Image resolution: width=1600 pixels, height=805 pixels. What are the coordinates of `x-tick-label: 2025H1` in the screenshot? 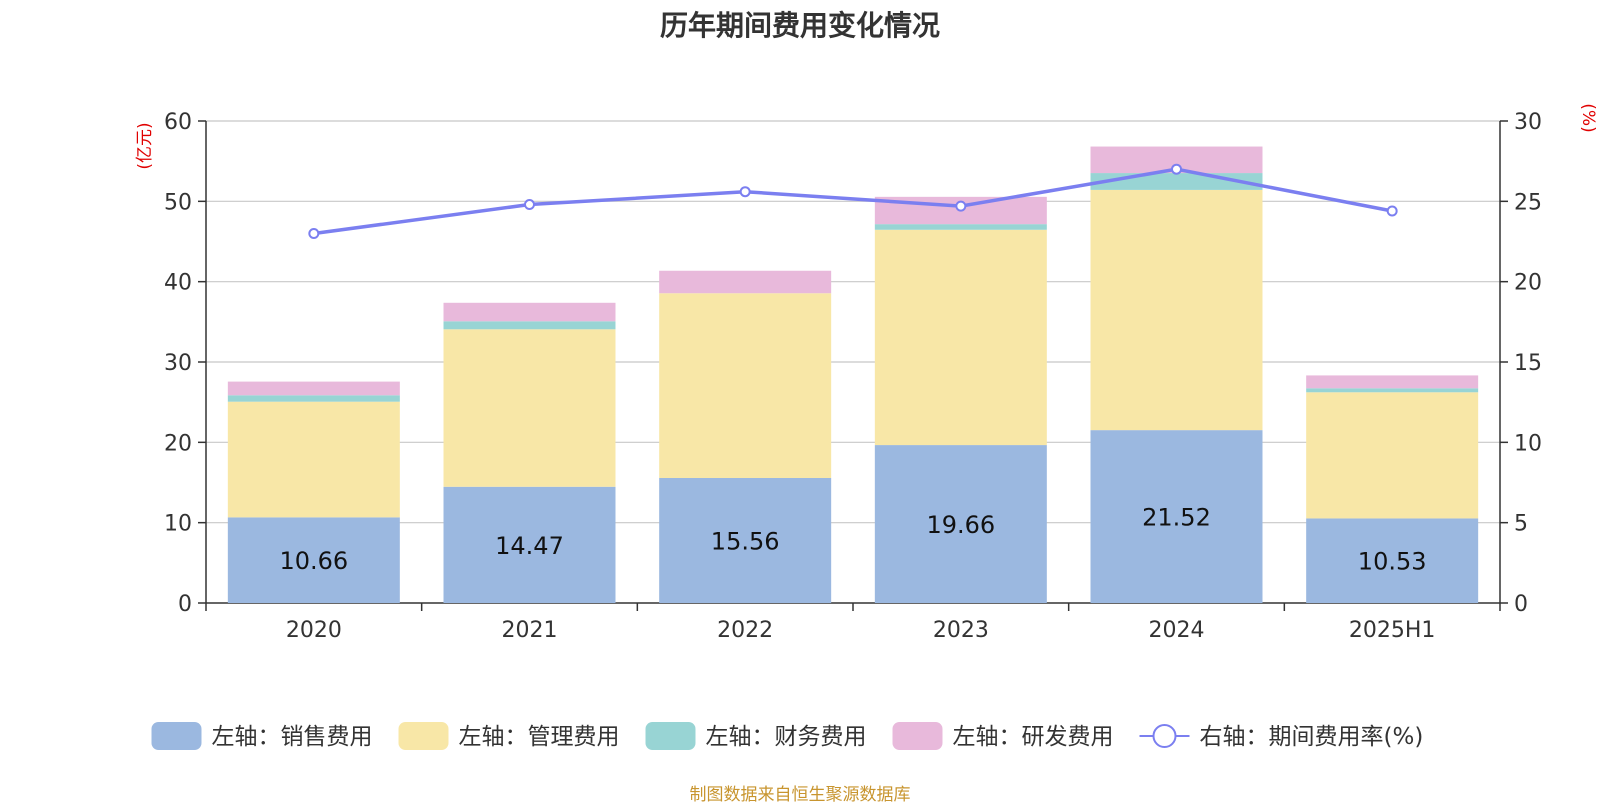 It's located at (1392, 630).